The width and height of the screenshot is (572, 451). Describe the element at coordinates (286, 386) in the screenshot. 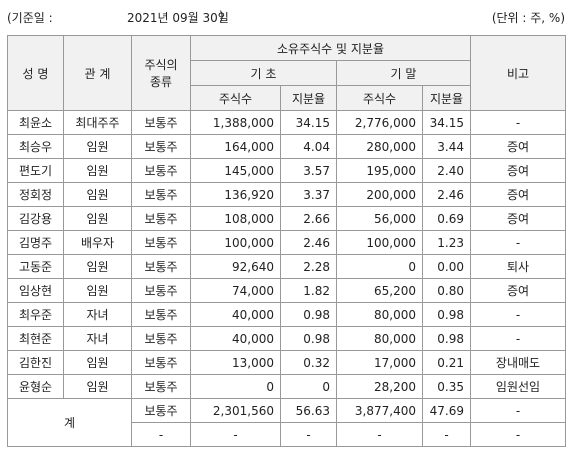

I see `table-row: 윤형순 임원 보통주 0 0 28,200 0.35 임원선임` at that location.